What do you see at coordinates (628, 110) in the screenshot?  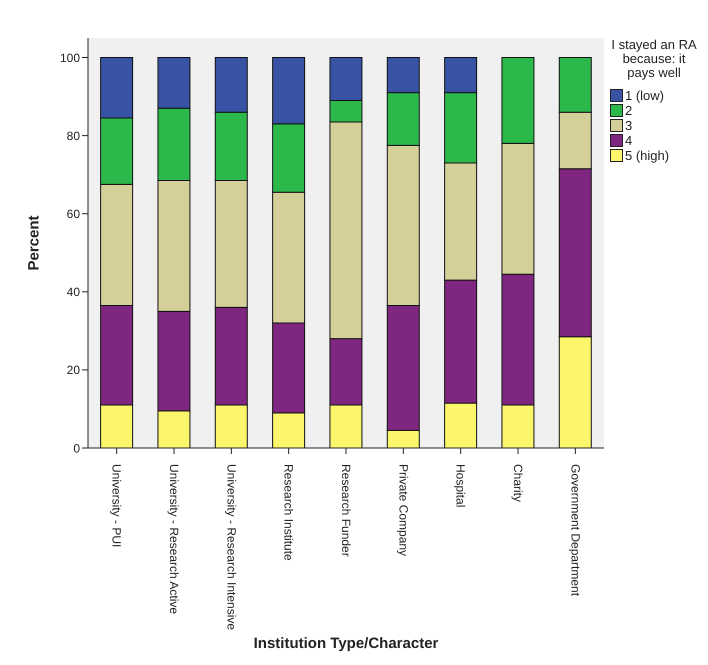 I see `legend-label: 2` at bounding box center [628, 110].